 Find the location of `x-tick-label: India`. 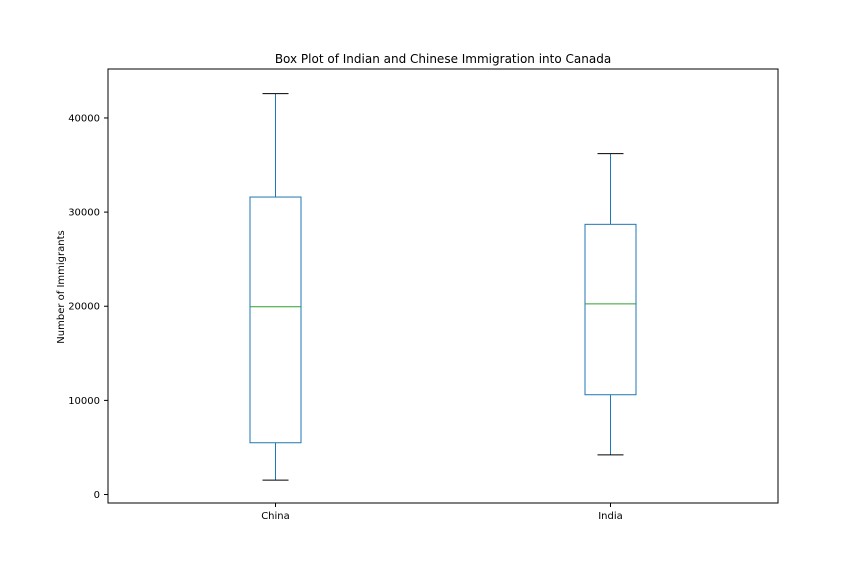

x-tick-label: India is located at coordinates (610, 516).